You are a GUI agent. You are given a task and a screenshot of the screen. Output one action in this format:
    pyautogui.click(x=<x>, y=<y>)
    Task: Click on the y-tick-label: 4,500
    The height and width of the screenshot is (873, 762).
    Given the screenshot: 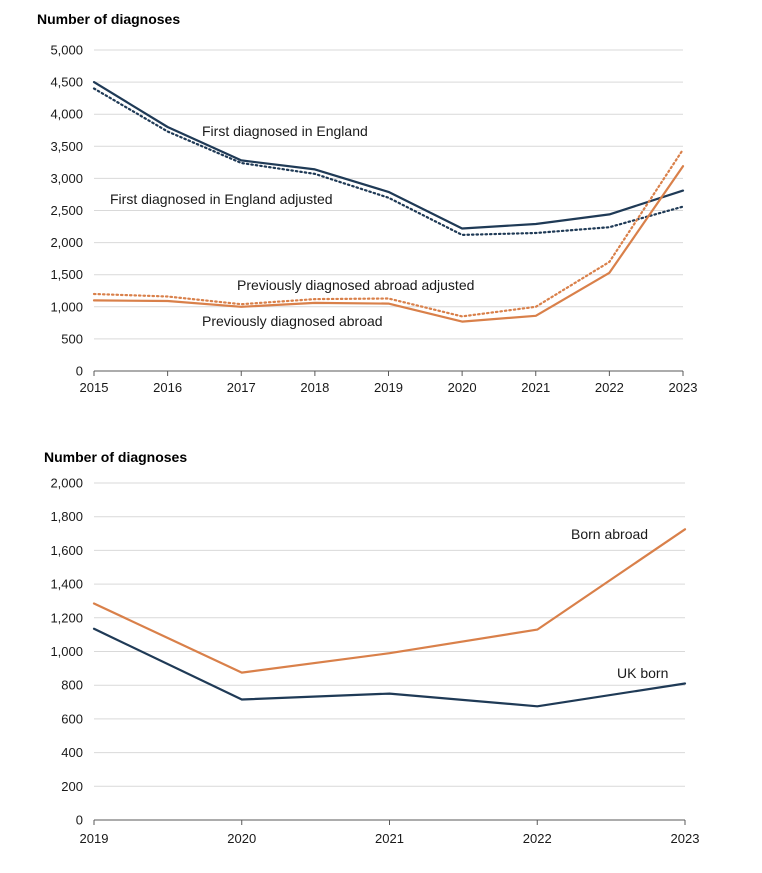 What is the action you would take?
    pyautogui.click(x=66, y=82)
    